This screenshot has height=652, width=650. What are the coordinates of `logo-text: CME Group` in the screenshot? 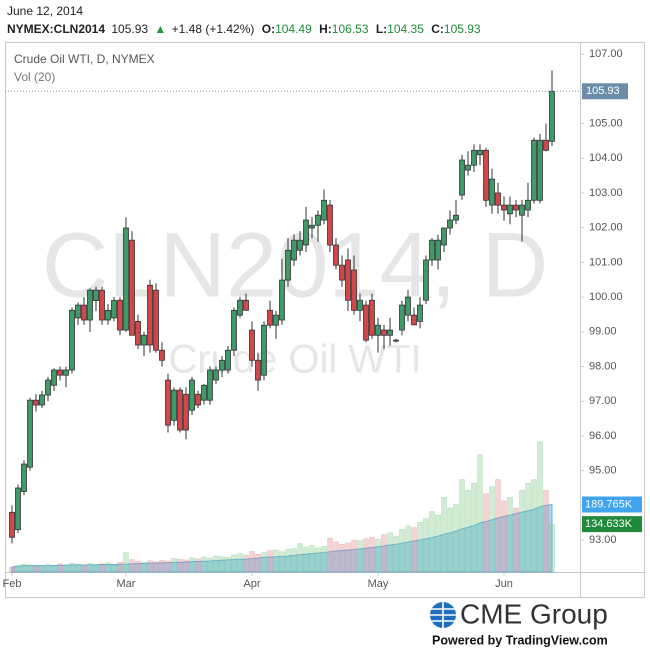 It's located at (534, 613).